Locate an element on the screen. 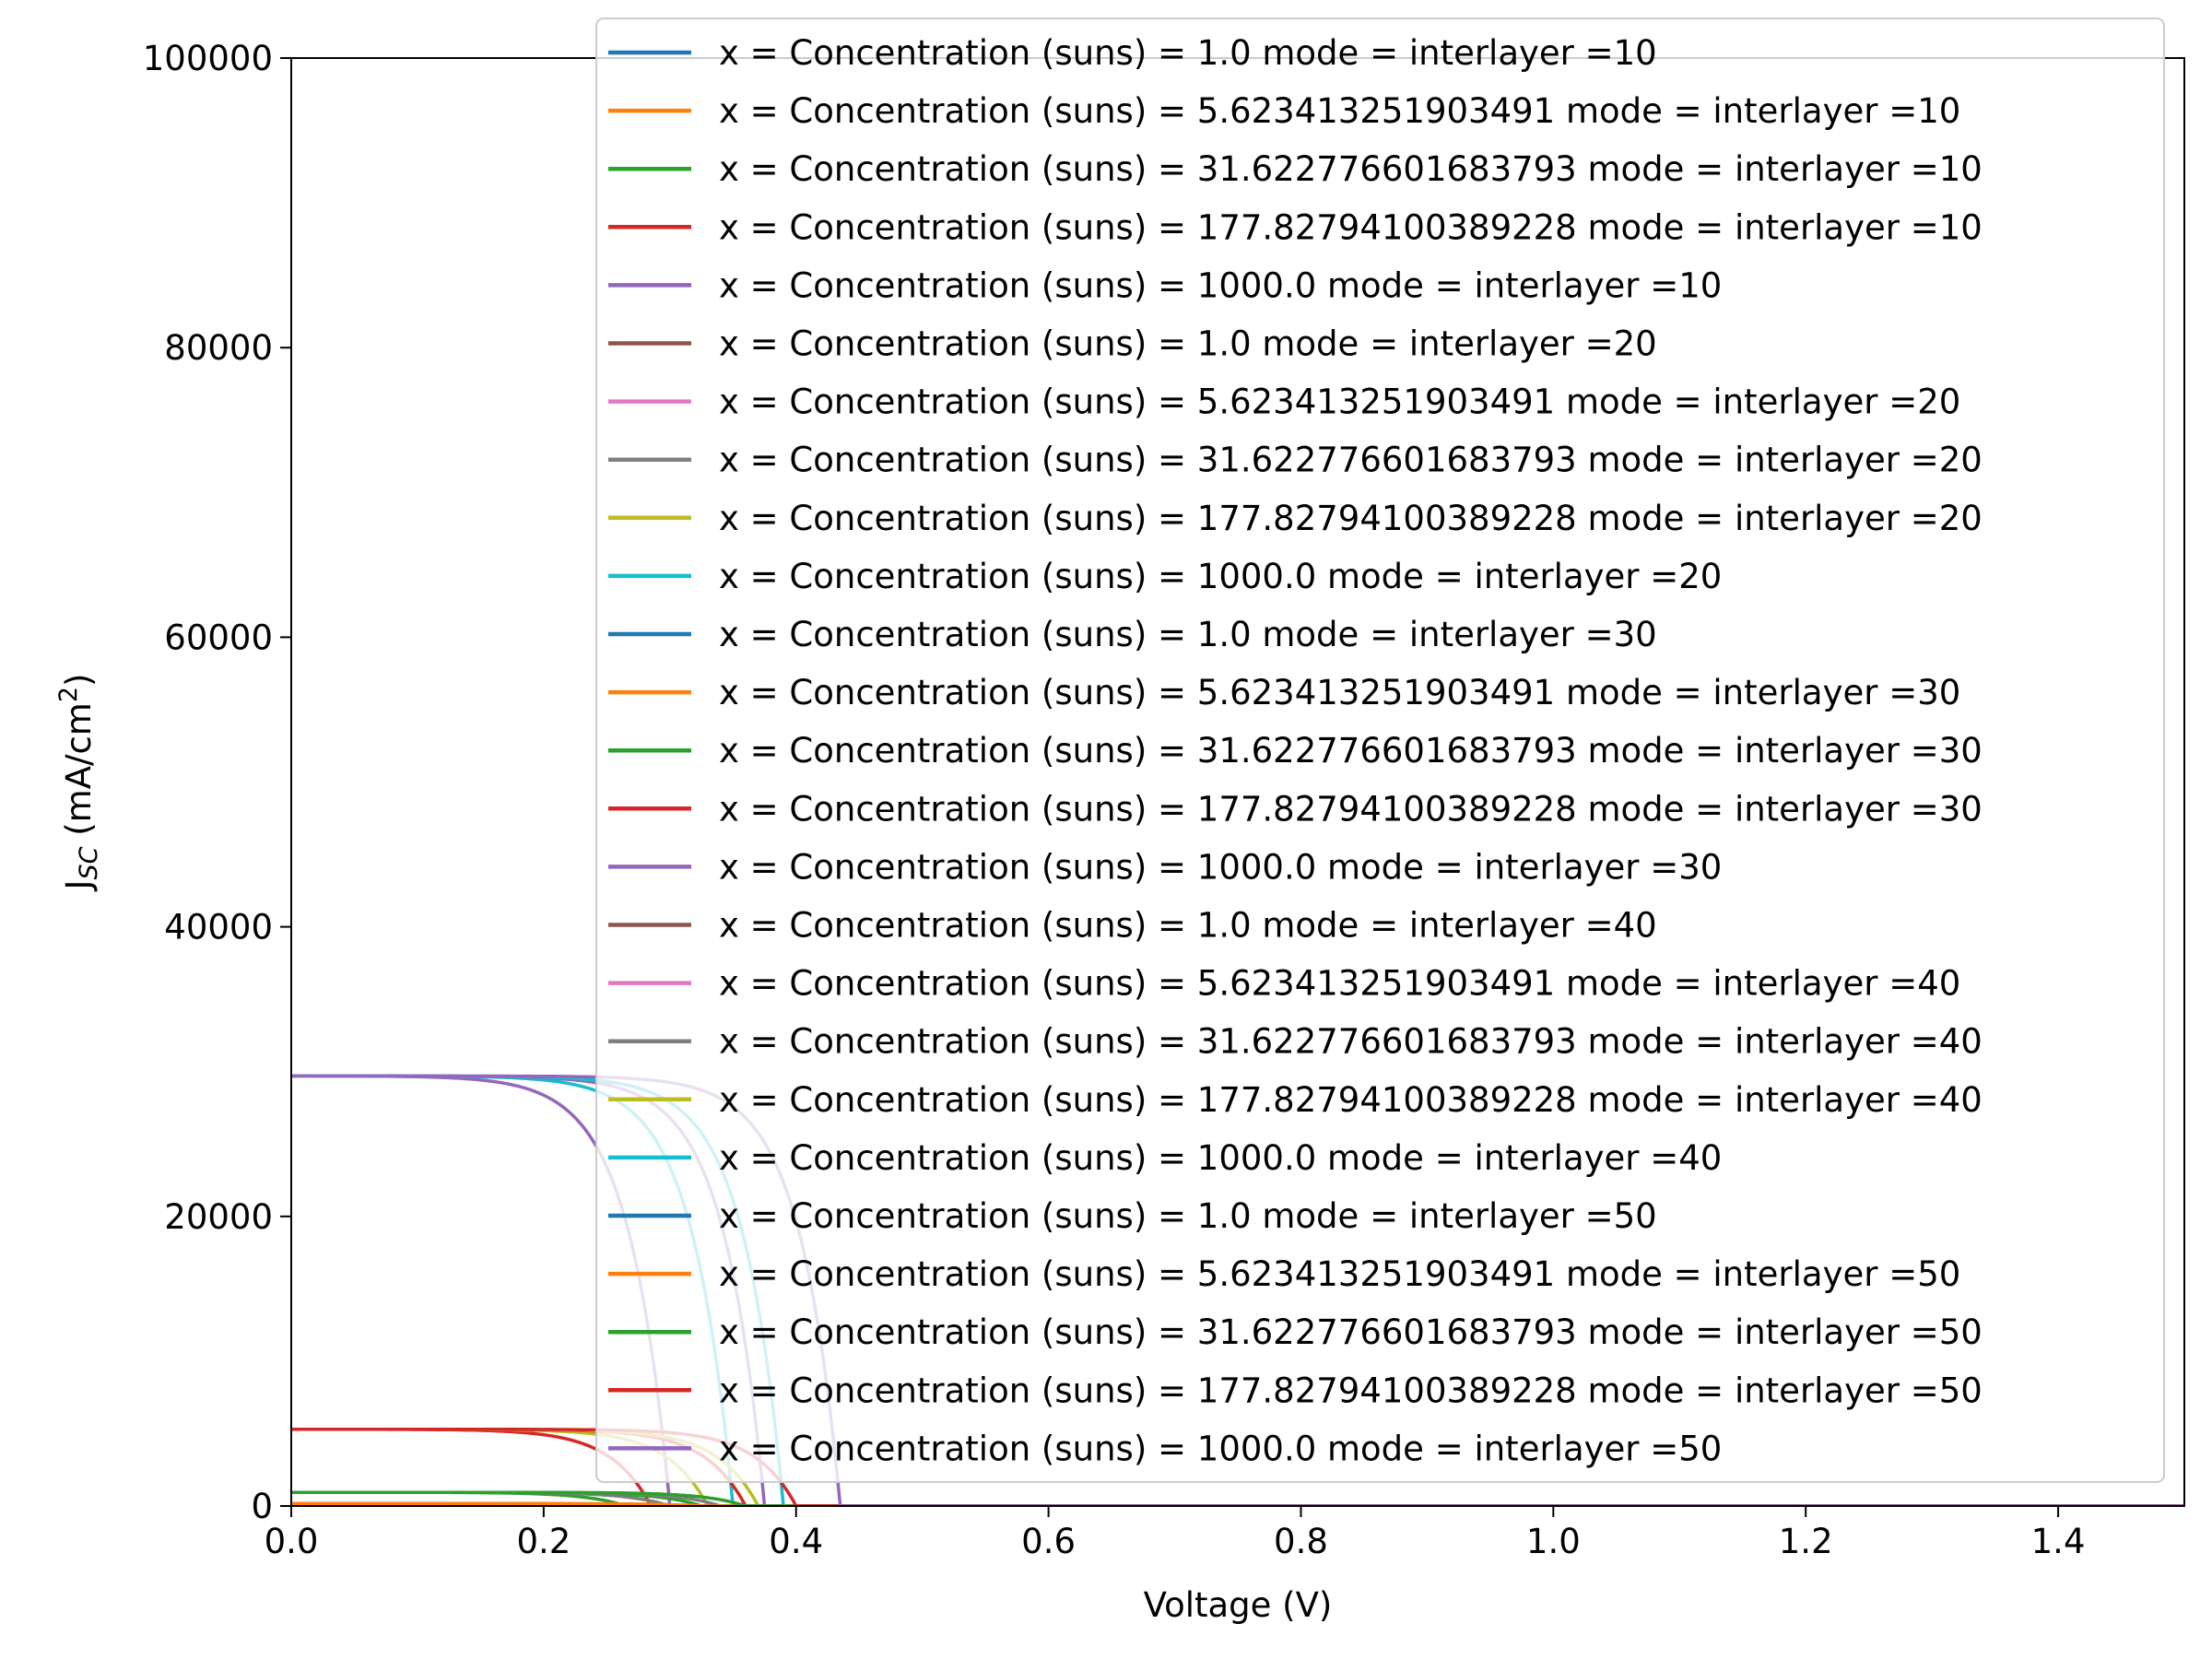 This screenshot has width=2212, height=1659. y-axis-label-units-close: ) is located at coordinates (79, 680).